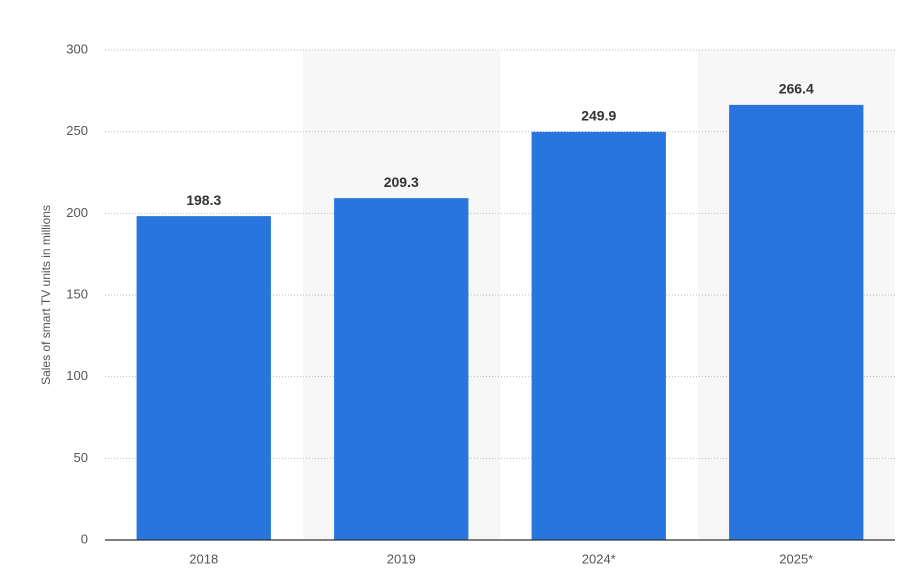  What do you see at coordinates (796, 558) in the screenshot?
I see `x-tick-label: 2025*` at bounding box center [796, 558].